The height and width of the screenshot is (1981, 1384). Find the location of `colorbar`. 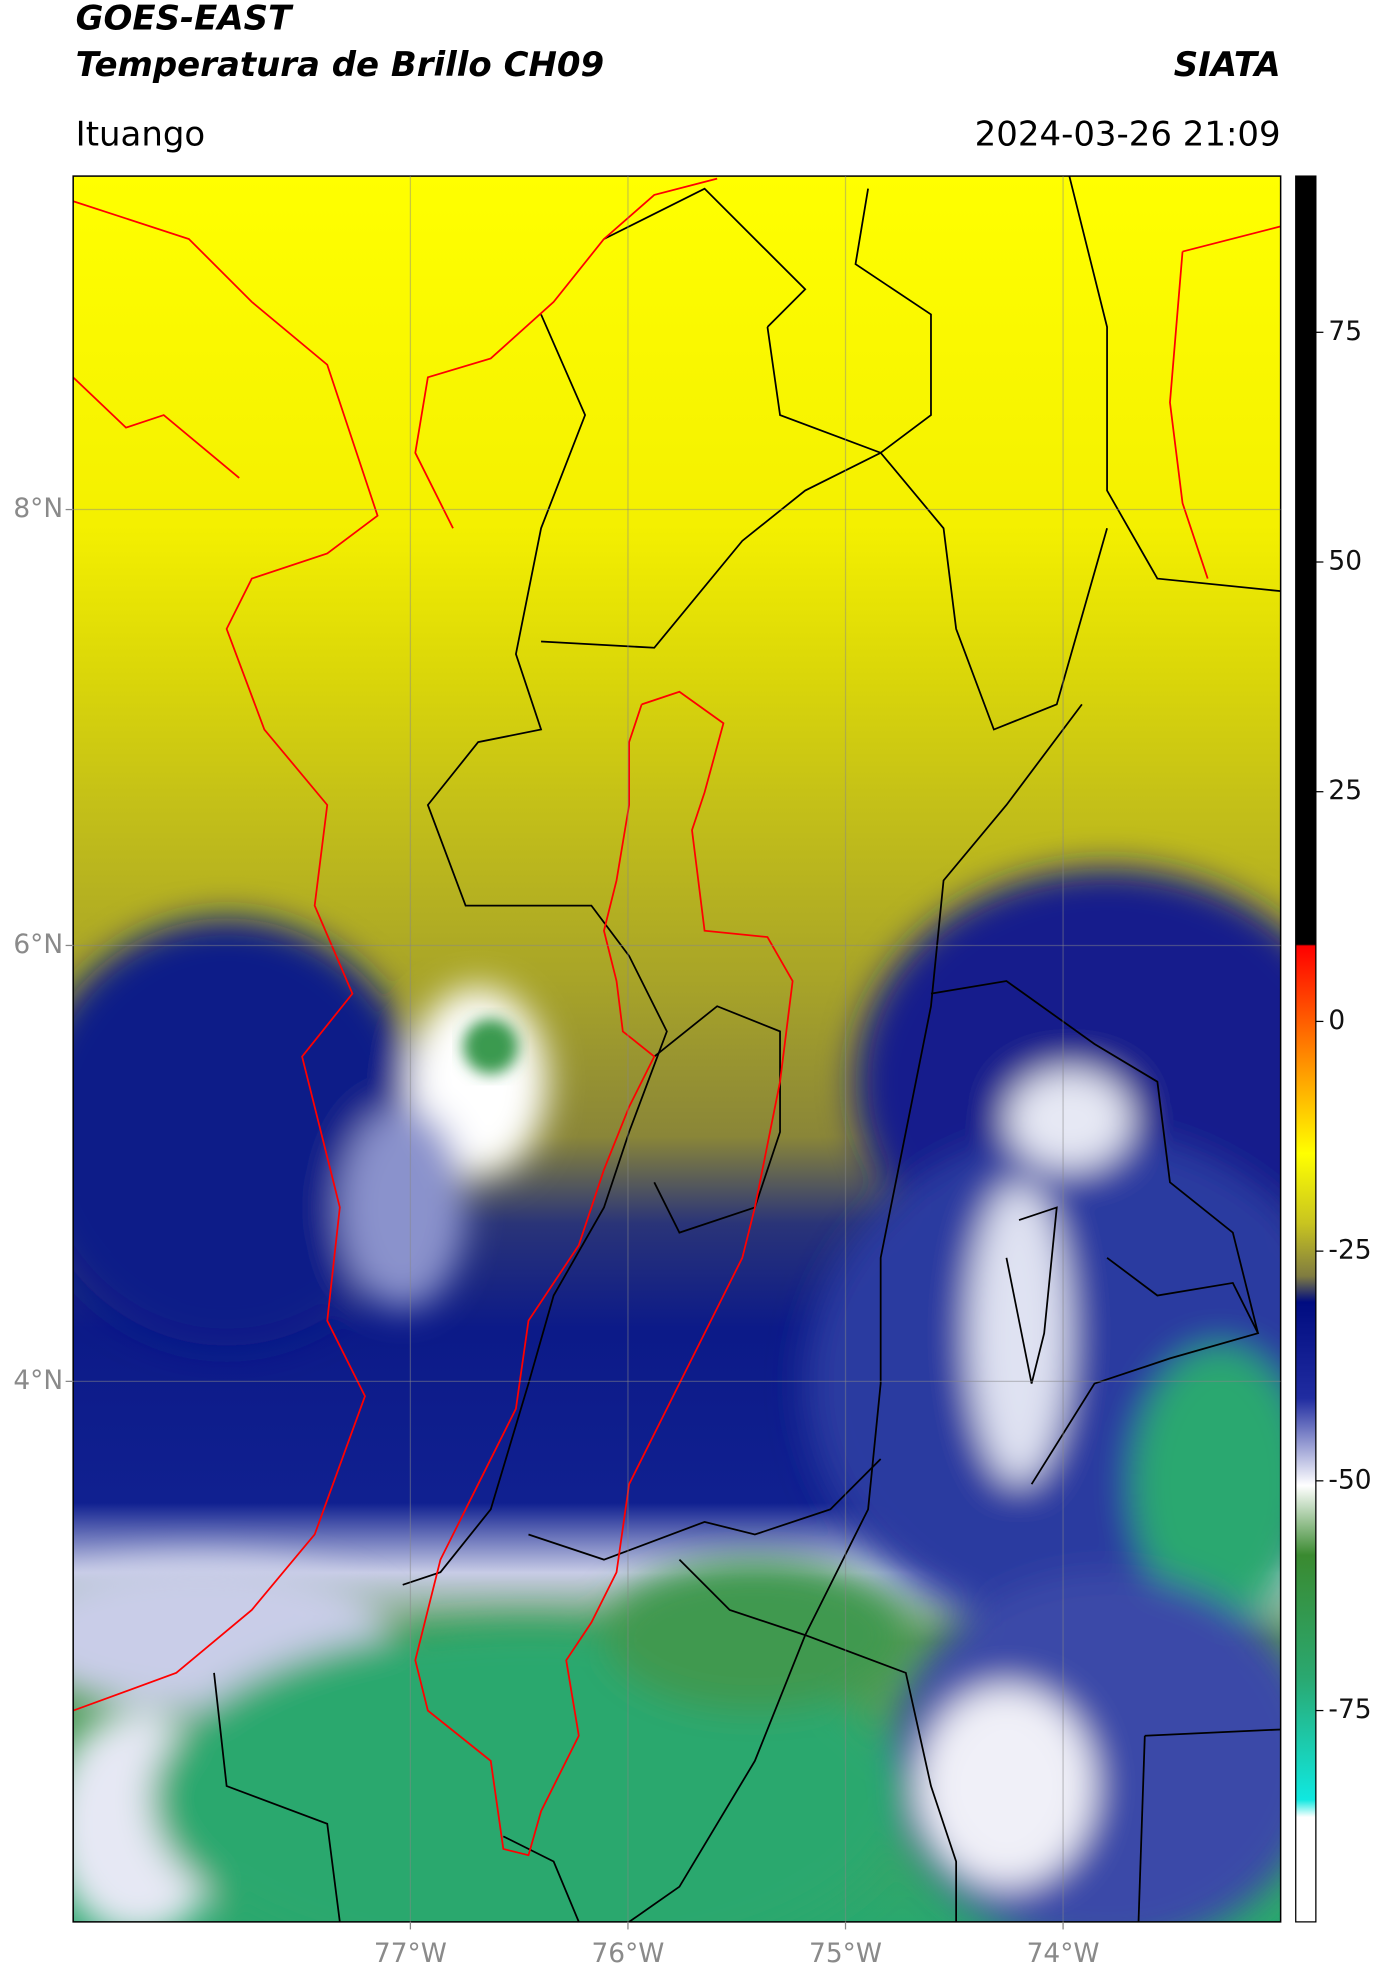

colorbar is located at coordinates (1306, 1049).